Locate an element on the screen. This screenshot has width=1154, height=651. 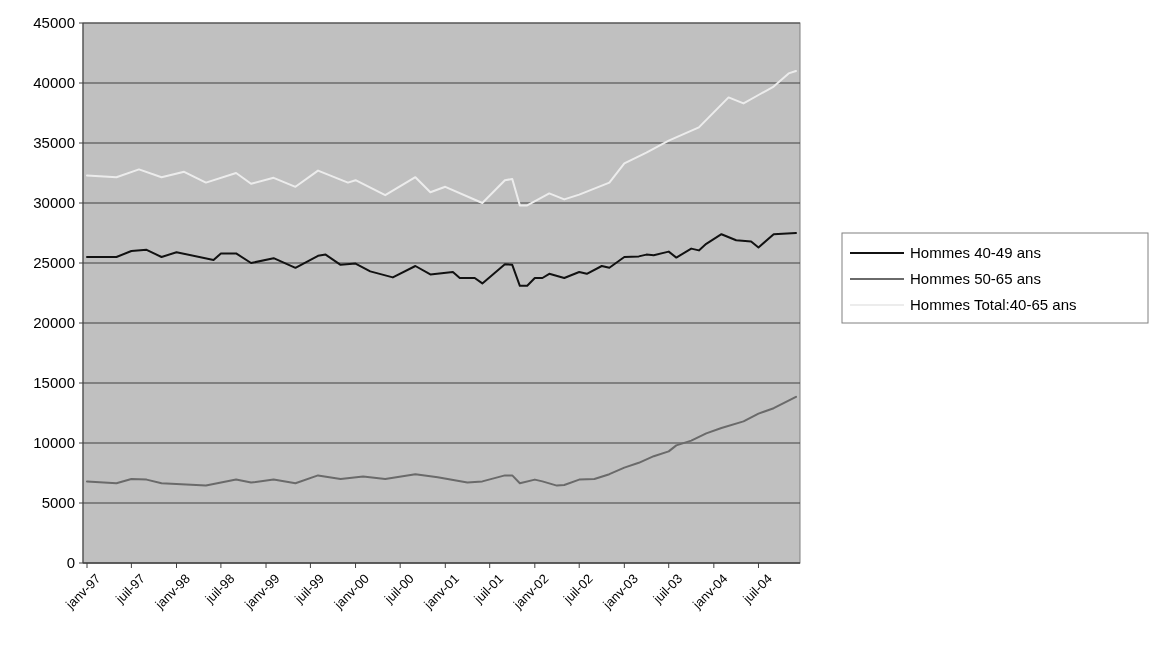
y-tick-label: 0 is located at coordinates (70, 563).